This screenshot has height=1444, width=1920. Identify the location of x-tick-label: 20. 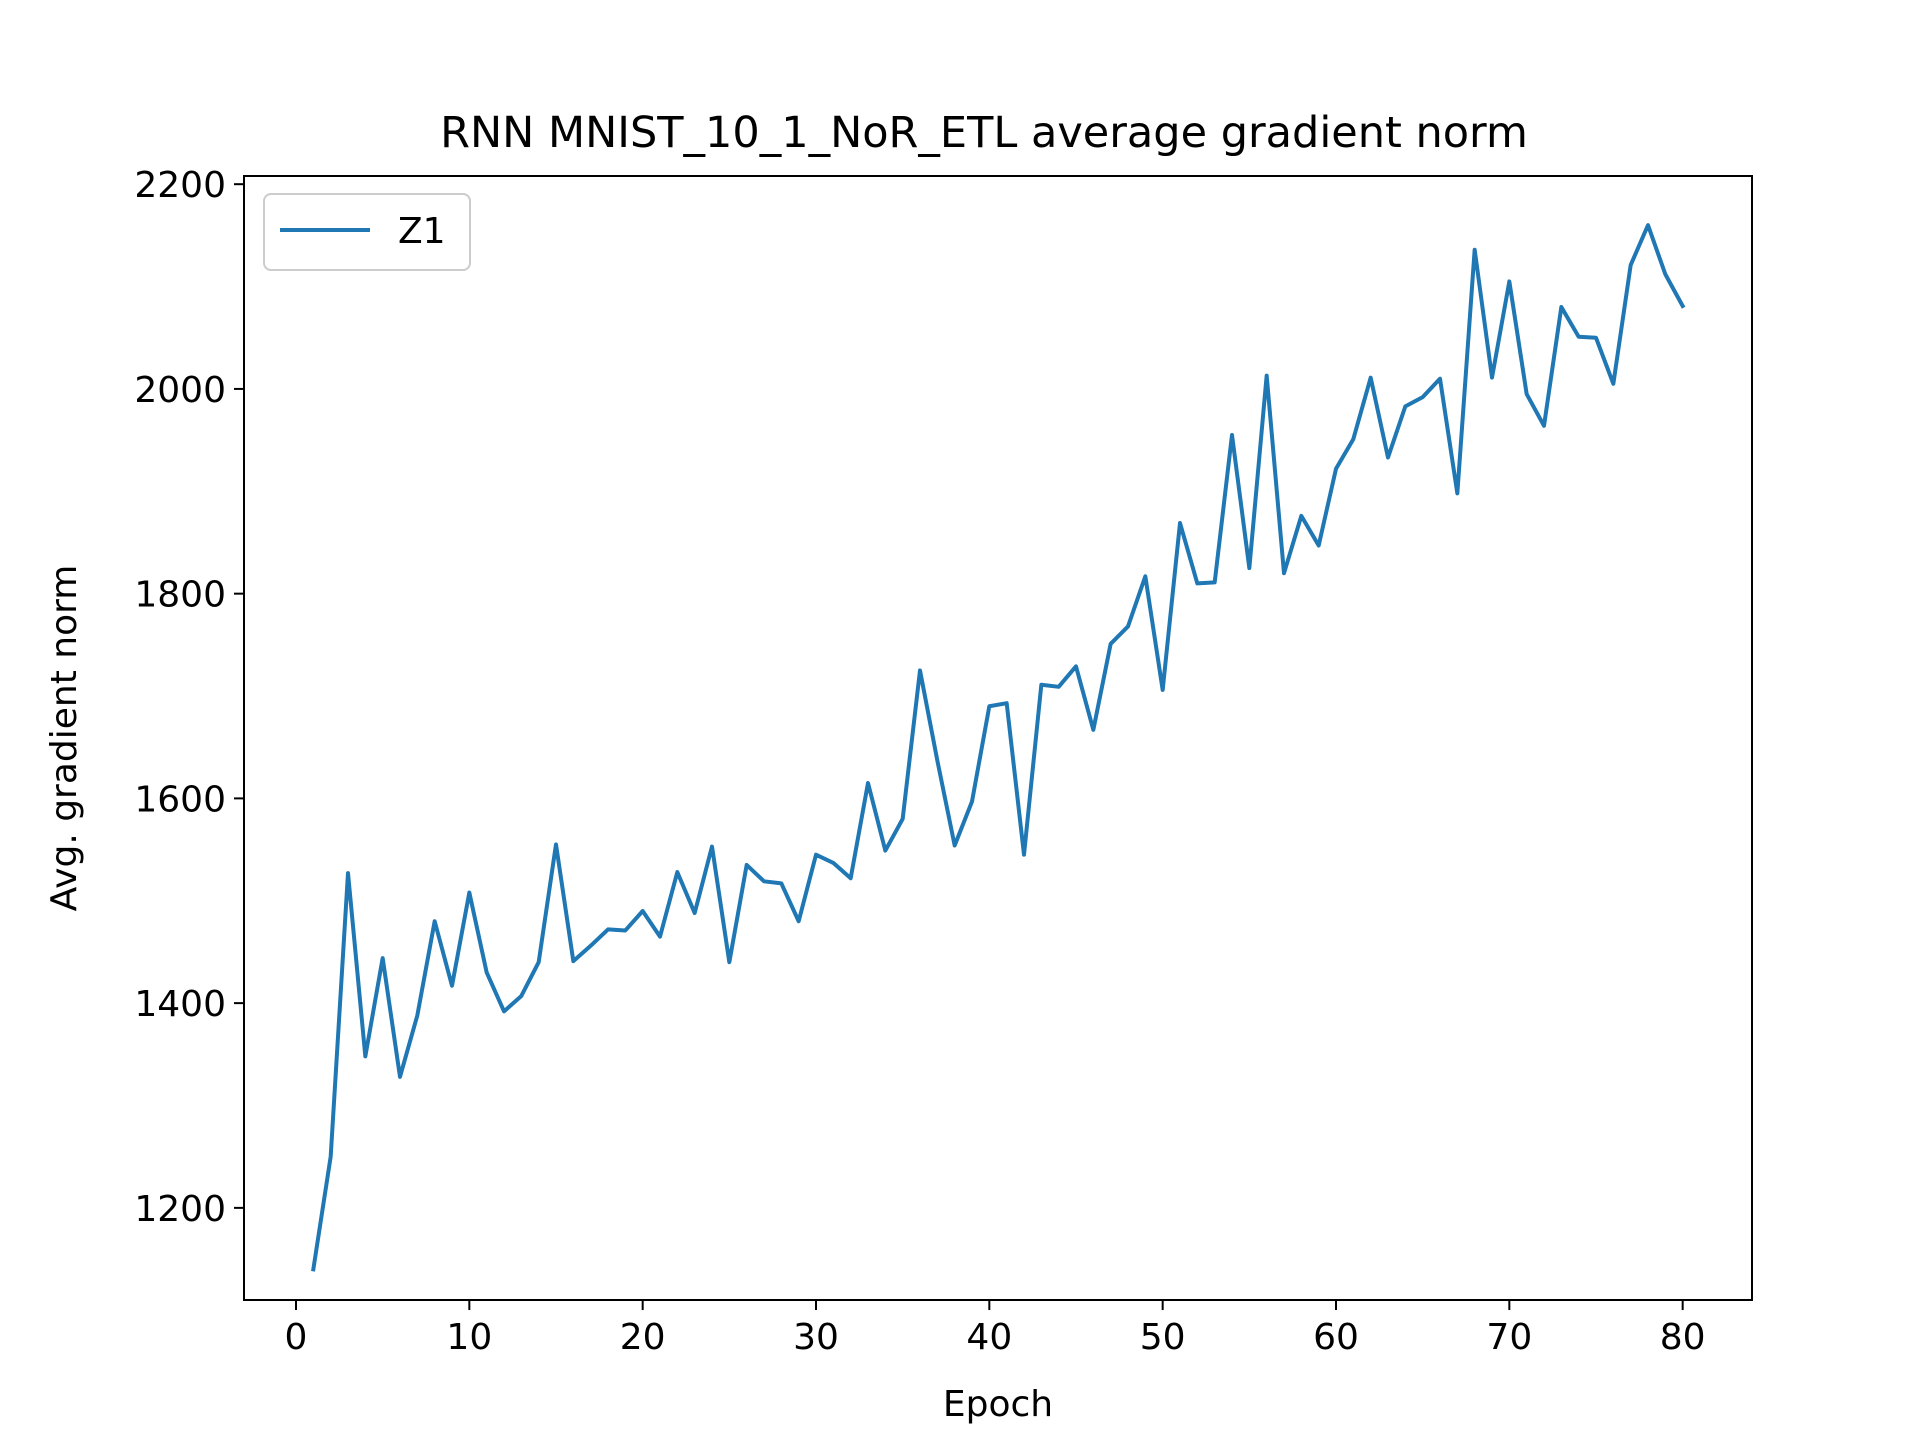
(643, 1337).